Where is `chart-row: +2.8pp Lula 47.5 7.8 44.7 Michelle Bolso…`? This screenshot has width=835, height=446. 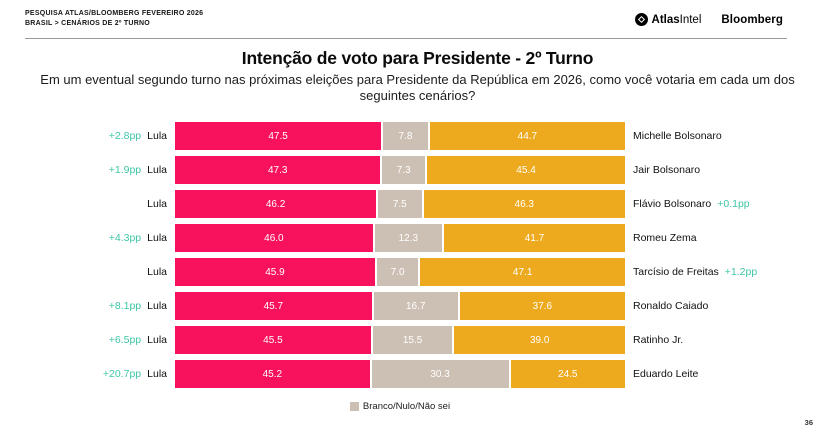 chart-row: +2.8pp Lula 47.5 7.8 44.7 Michelle Bolso… is located at coordinates (417, 136).